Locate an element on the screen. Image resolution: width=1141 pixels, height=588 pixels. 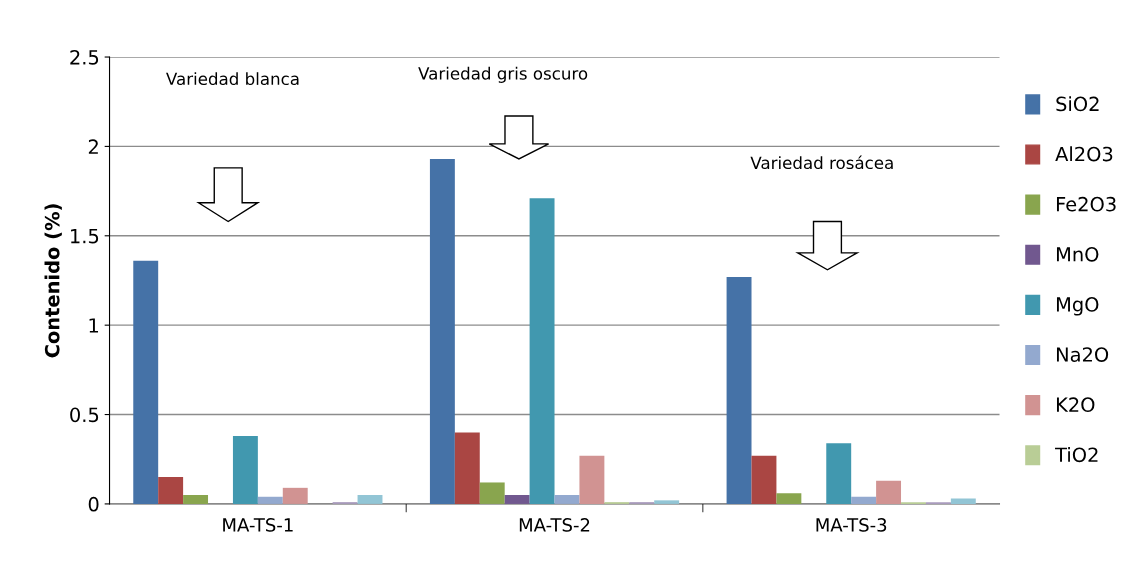
legend-label: MgO is located at coordinates (1077, 306).